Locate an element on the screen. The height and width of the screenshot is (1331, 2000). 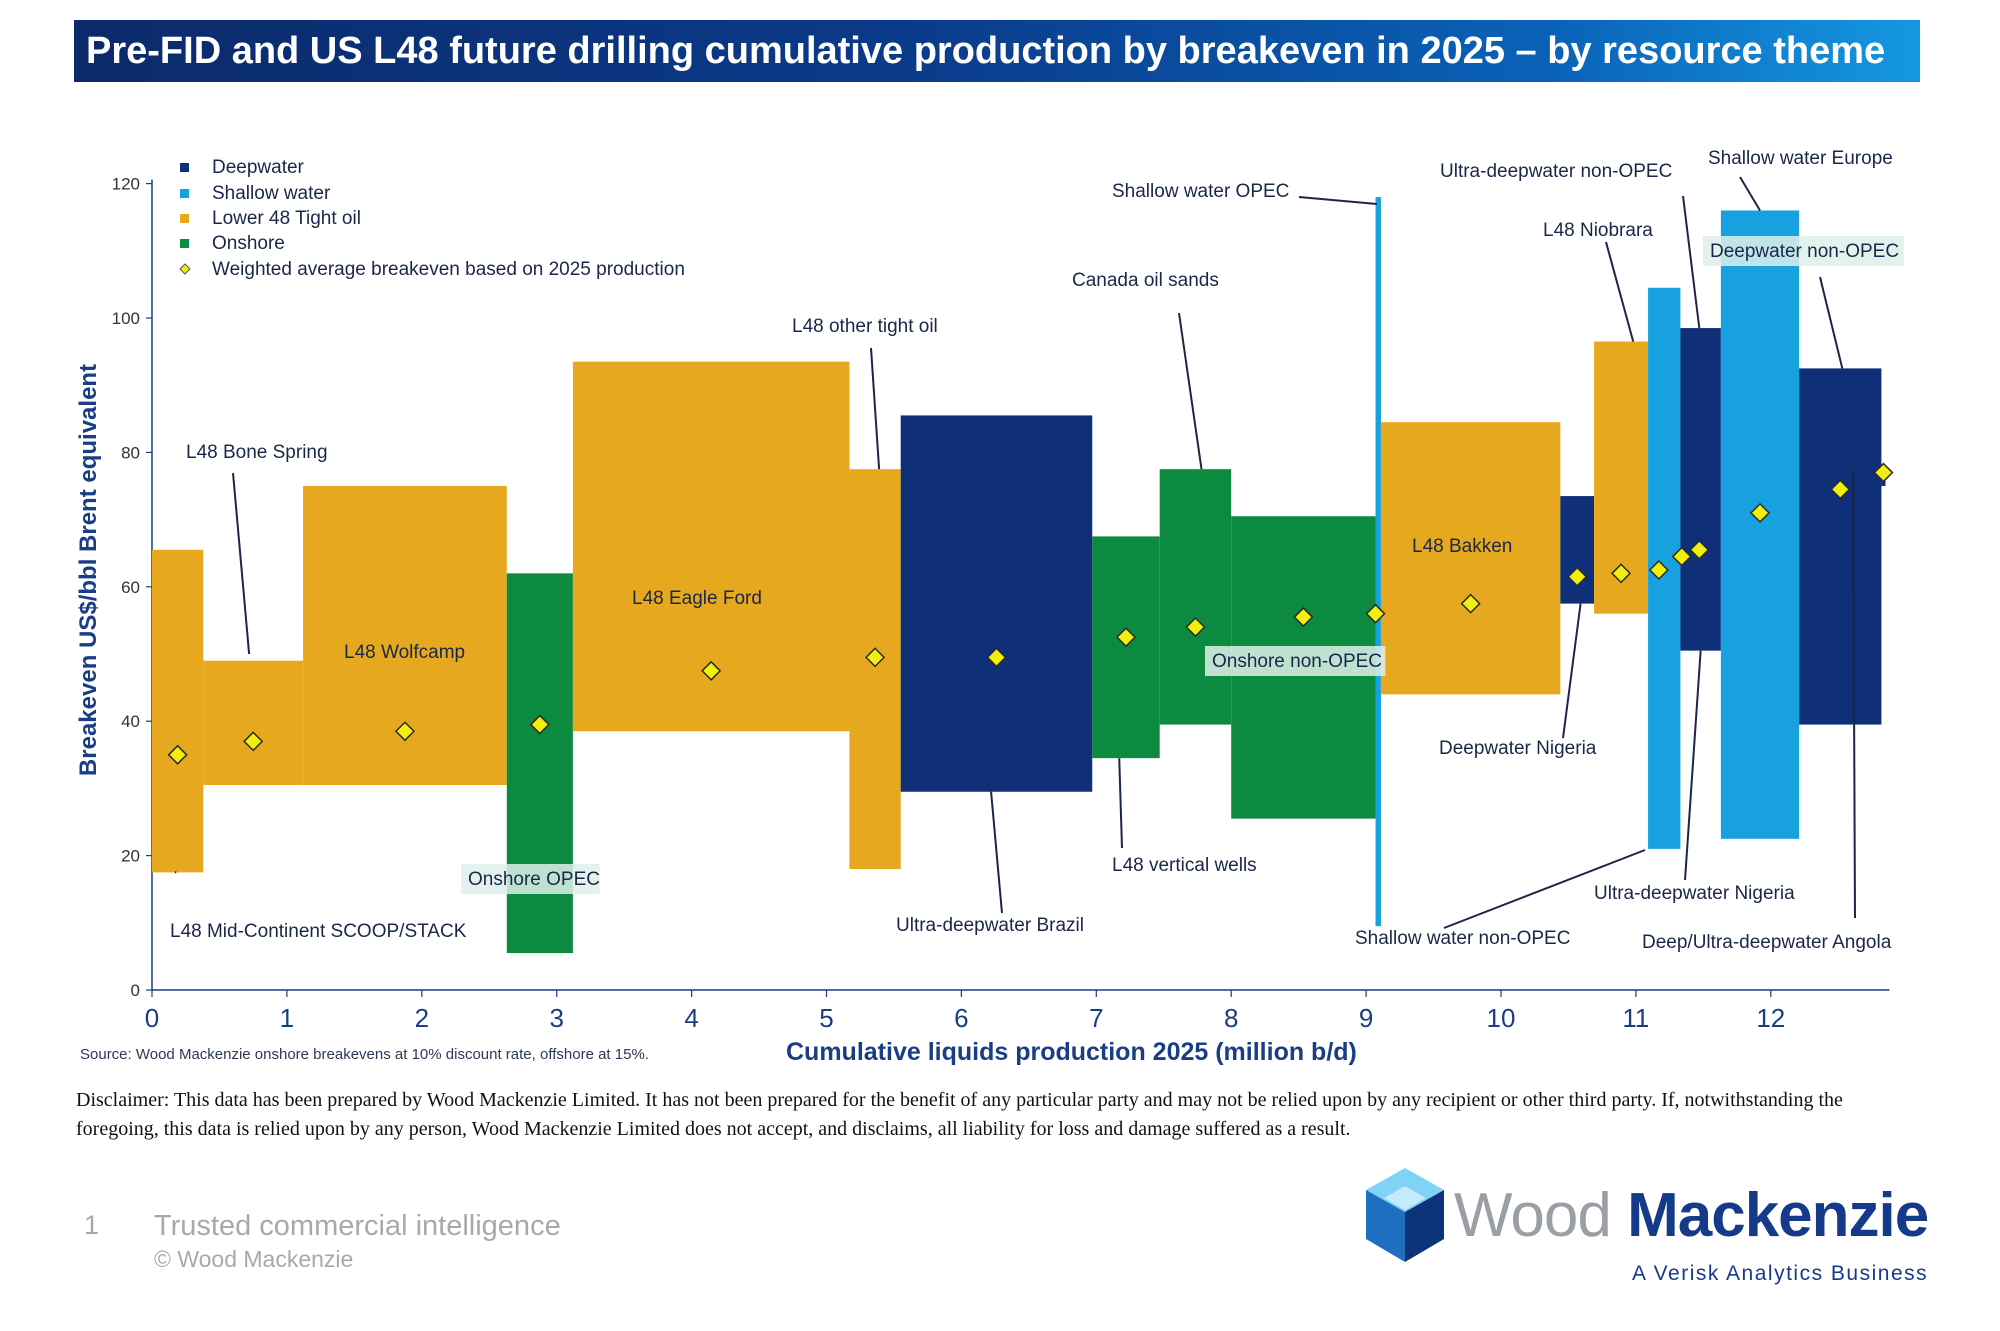
leader-line-shallow-water-non-opec is located at coordinates (1544, 889).